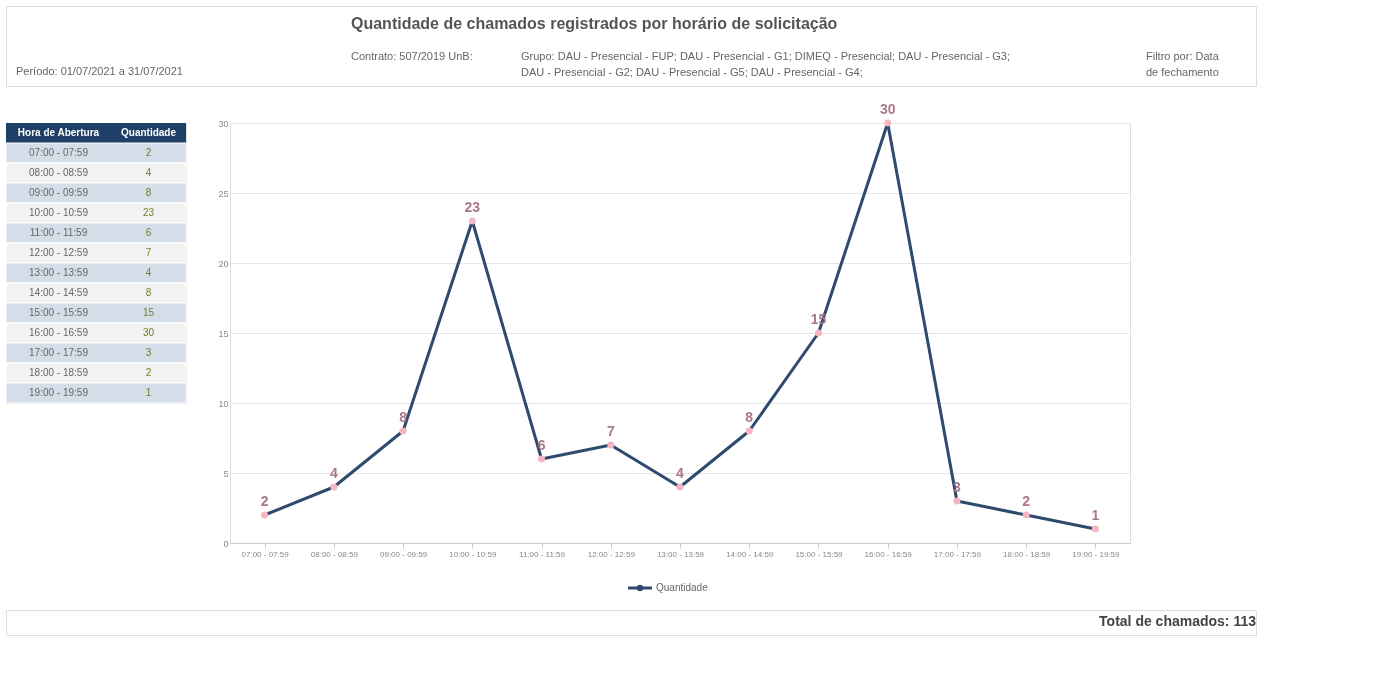 The height and width of the screenshot is (700, 1383). What do you see at coordinates (223, 403) in the screenshot?
I see `y-tick-label: 10` at bounding box center [223, 403].